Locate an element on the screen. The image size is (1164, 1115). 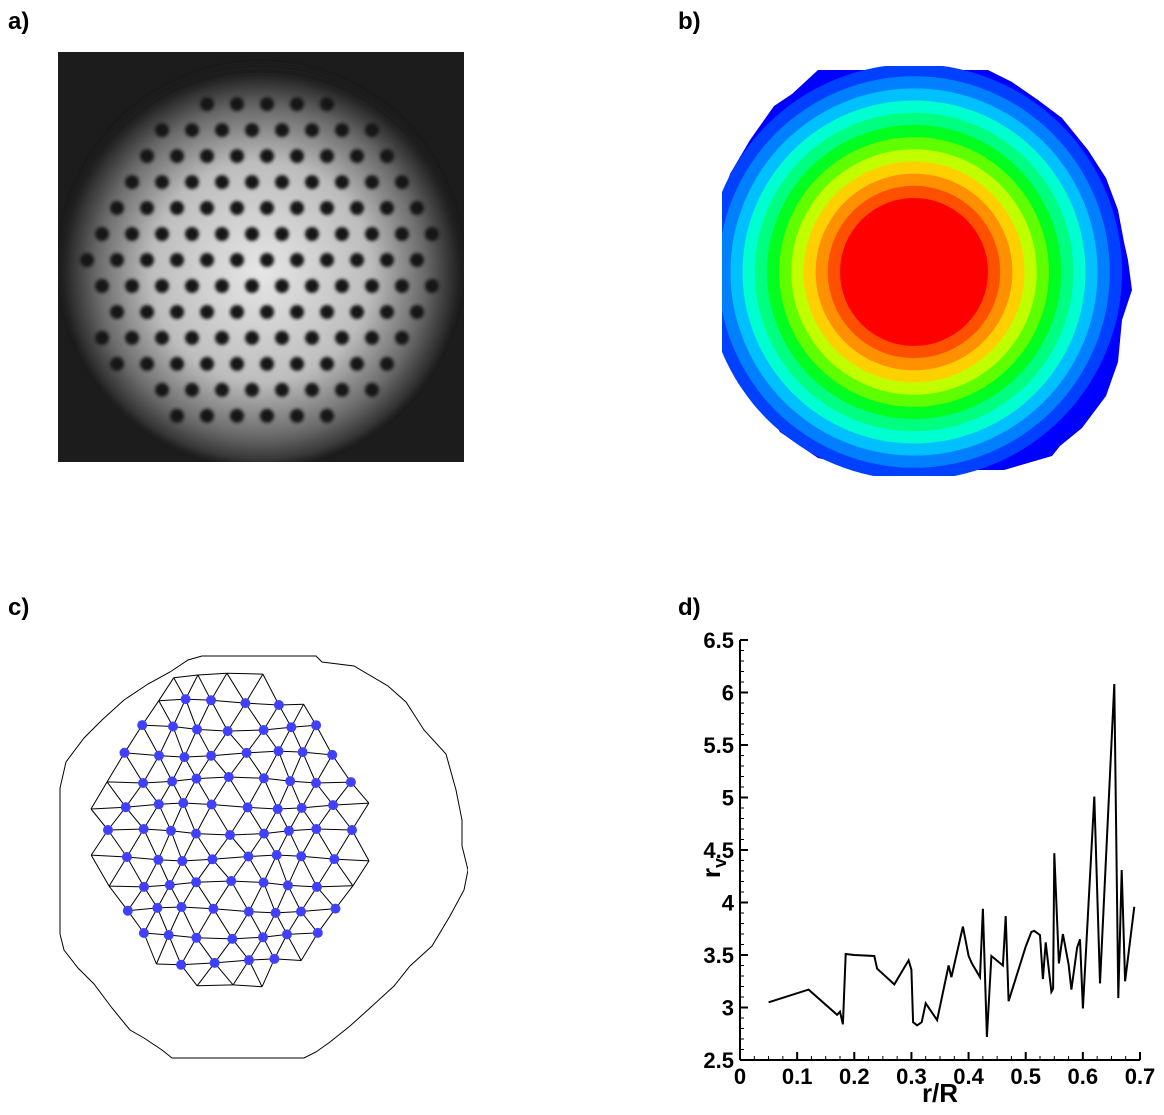
contour-band is located at coordinates (914, 272).